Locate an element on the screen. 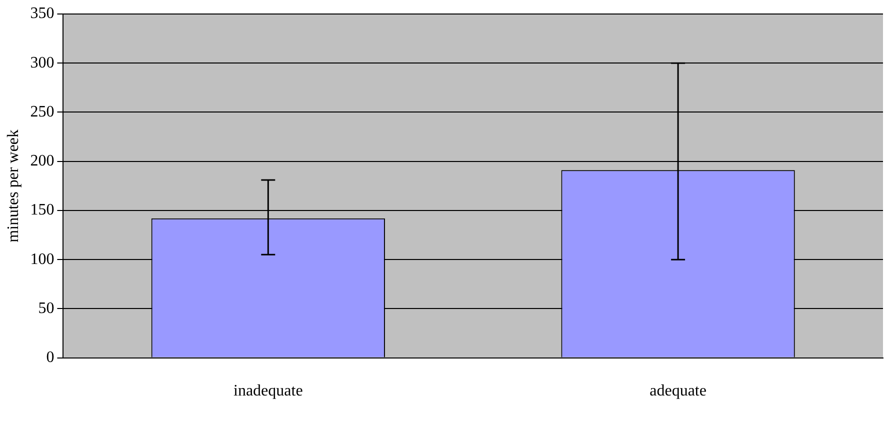 The image size is (885, 437). x-tick-label: adequate is located at coordinates (678, 391).